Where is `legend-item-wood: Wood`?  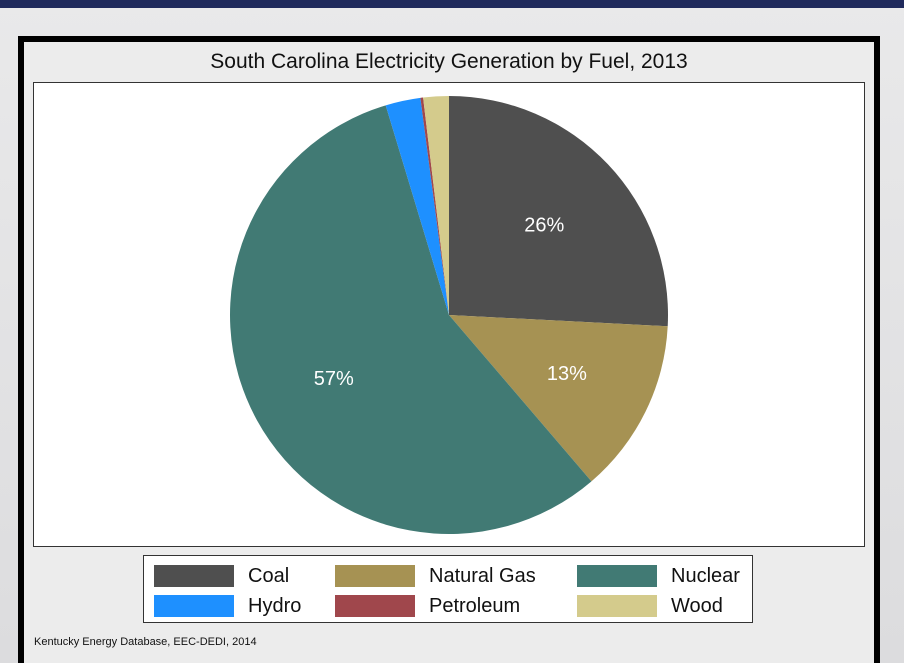
legend-item-wood: Wood is located at coordinates (650, 606).